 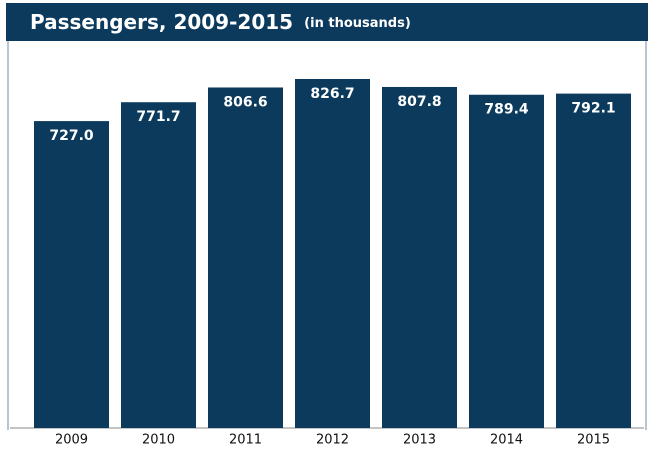 I want to click on value-label: 806.6, so click(x=245, y=102).